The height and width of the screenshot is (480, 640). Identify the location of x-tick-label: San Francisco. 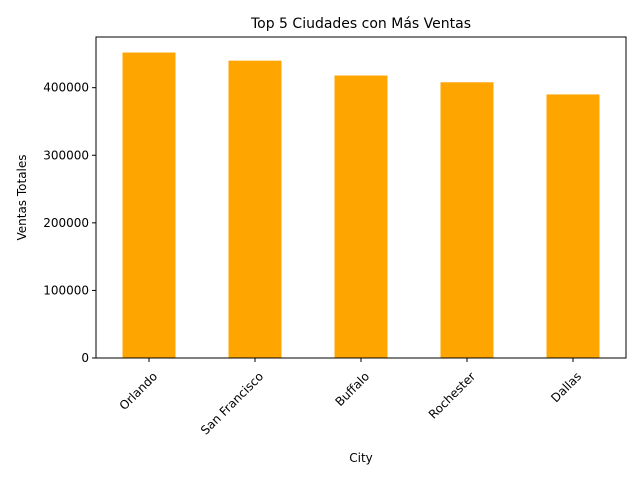
(232, 403).